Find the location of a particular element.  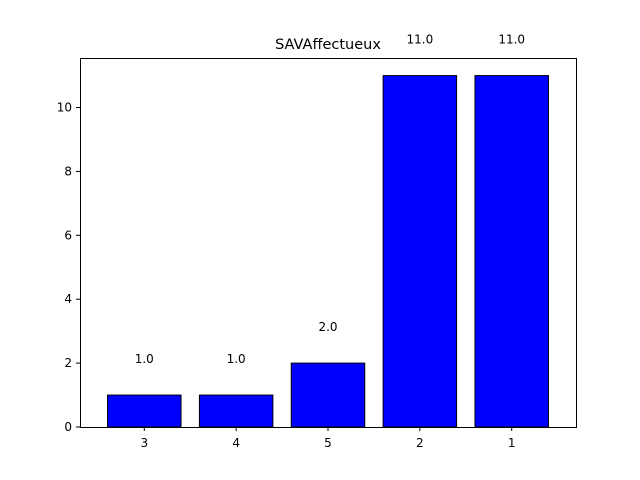

x-axis: 3 4 5 2 1 is located at coordinates (328, 438).